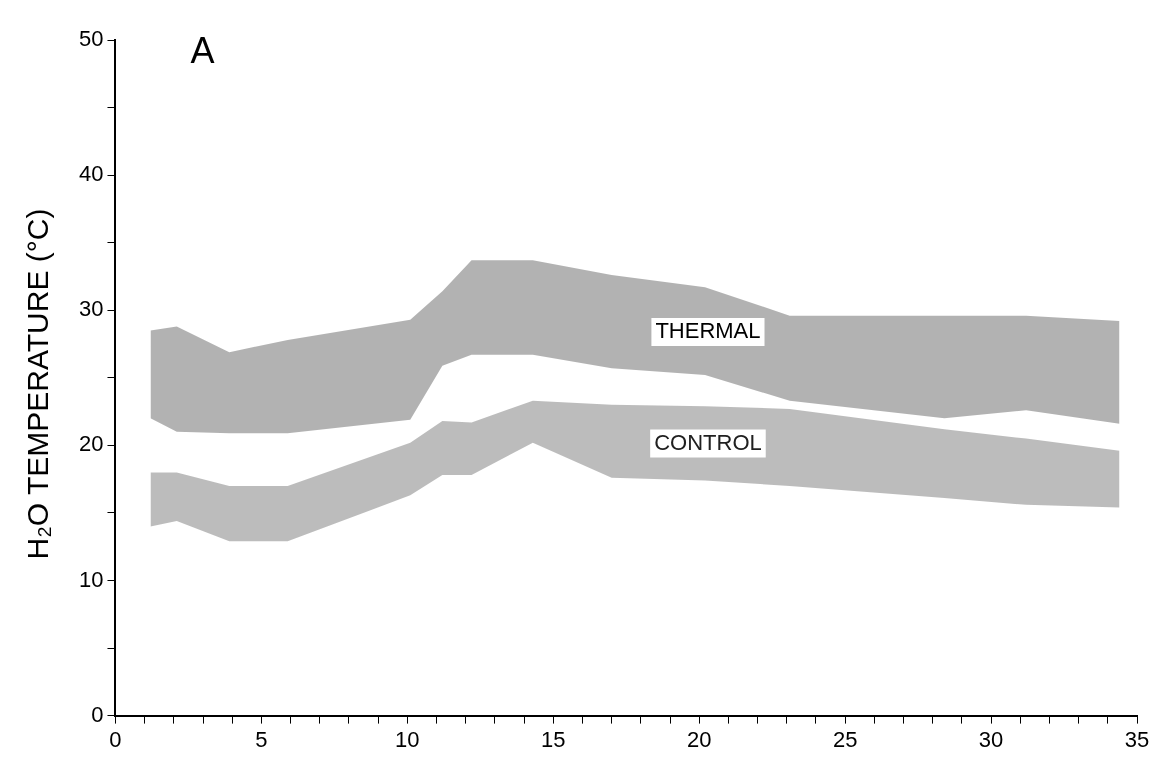  I want to click on x-tick-label: 35, so click(1137, 739).